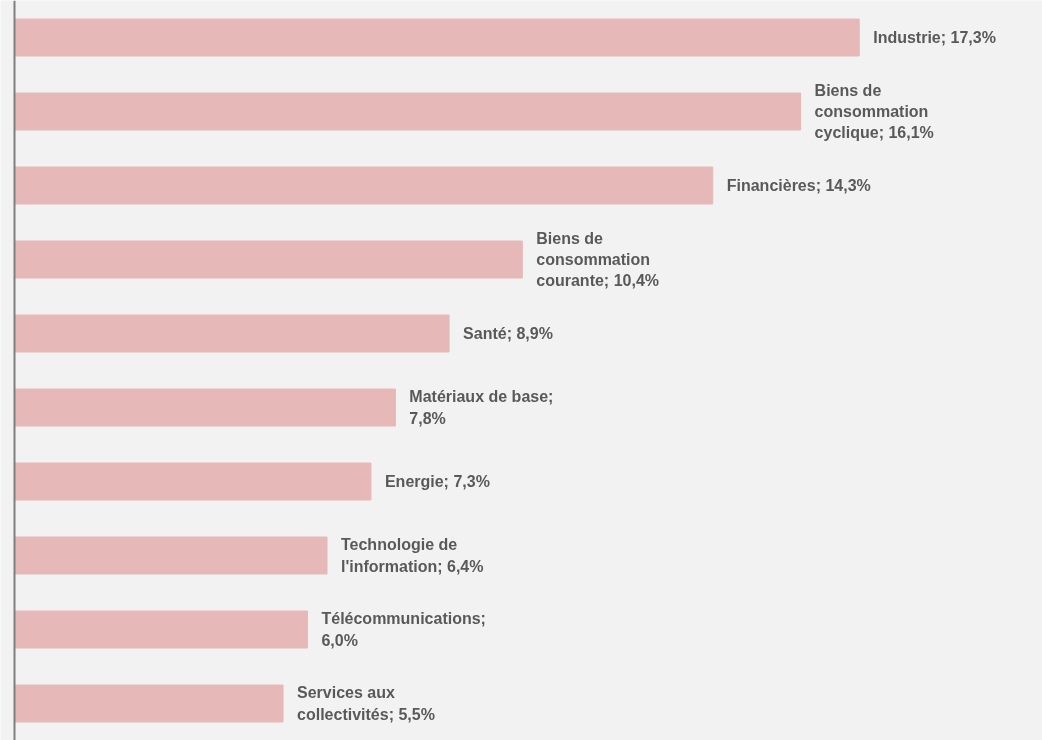 The height and width of the screenshot is (740, 1042). Describe the element at coordinates (934, 37) in the screenshot. I see `data-label: Industrie; 17,3%` at that location.